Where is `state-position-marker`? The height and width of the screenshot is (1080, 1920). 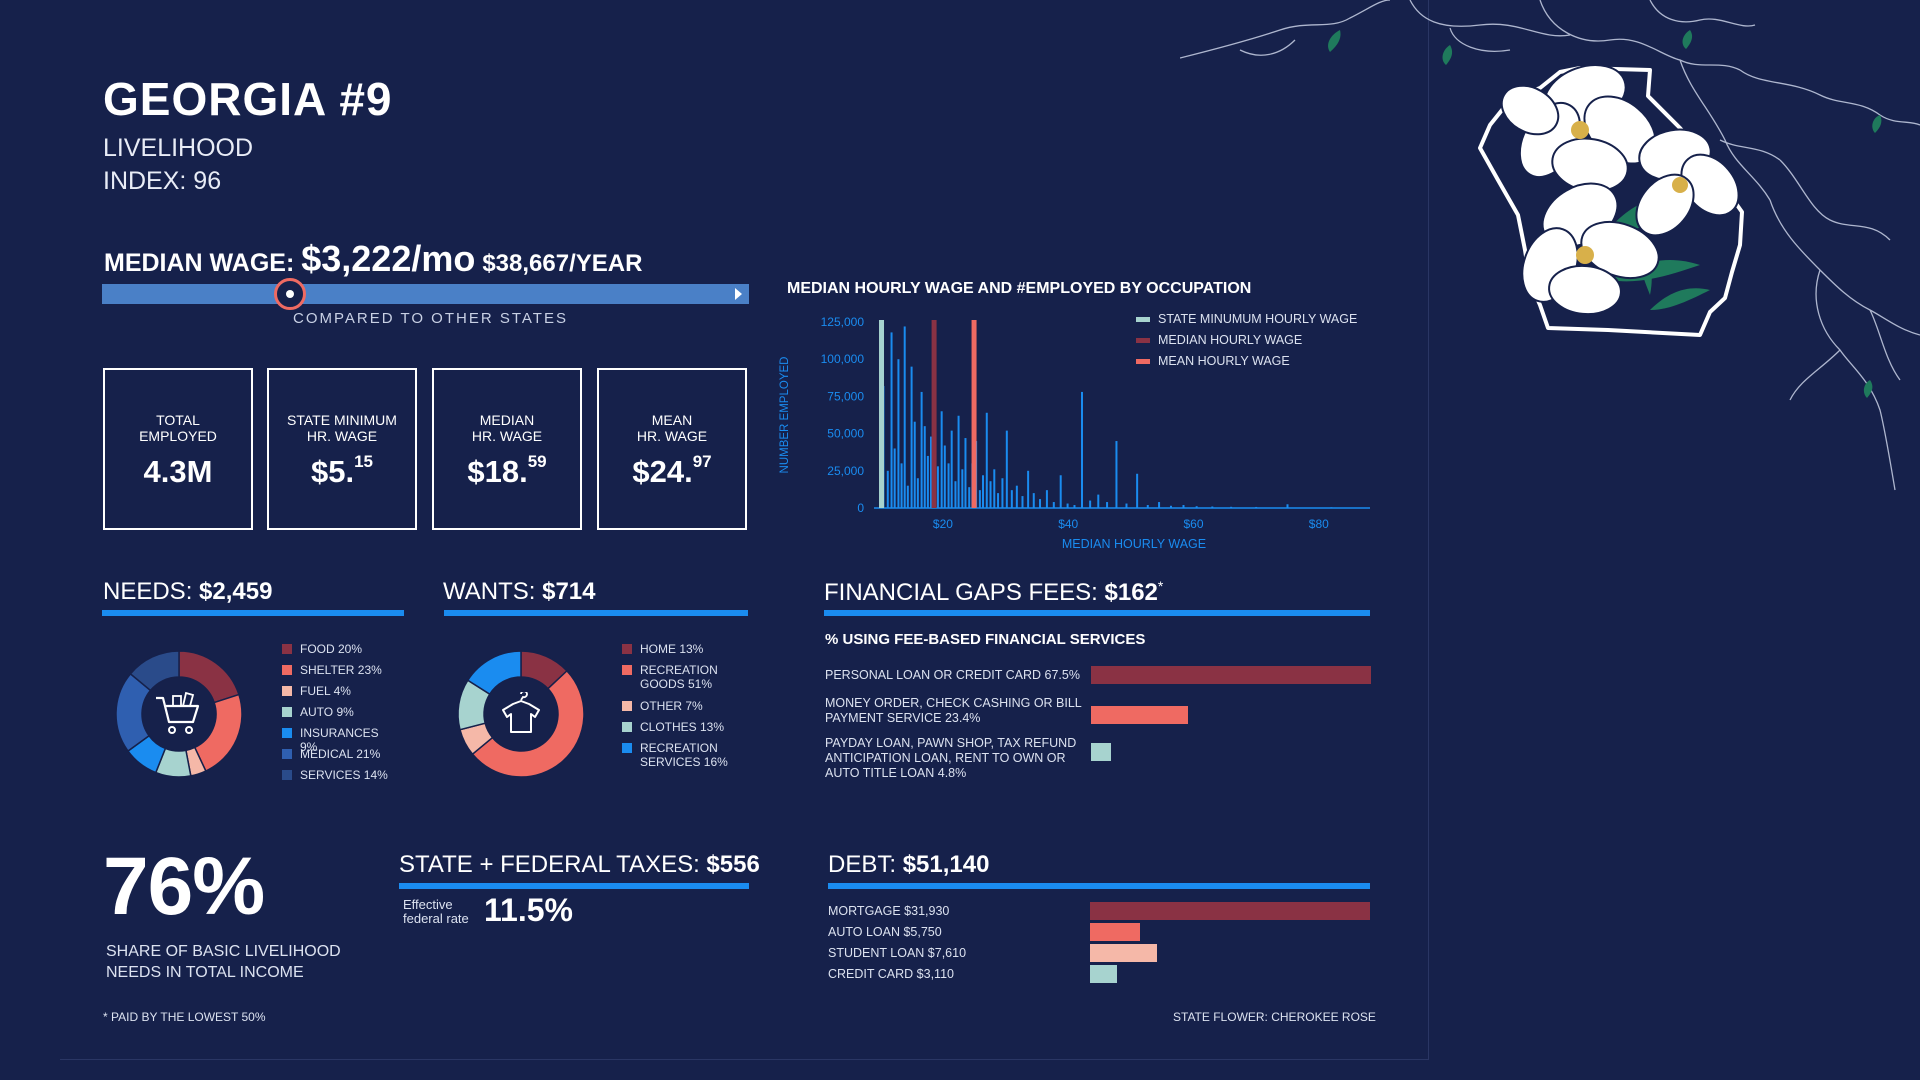 state-position-marker is located at coordinates (289, 294).